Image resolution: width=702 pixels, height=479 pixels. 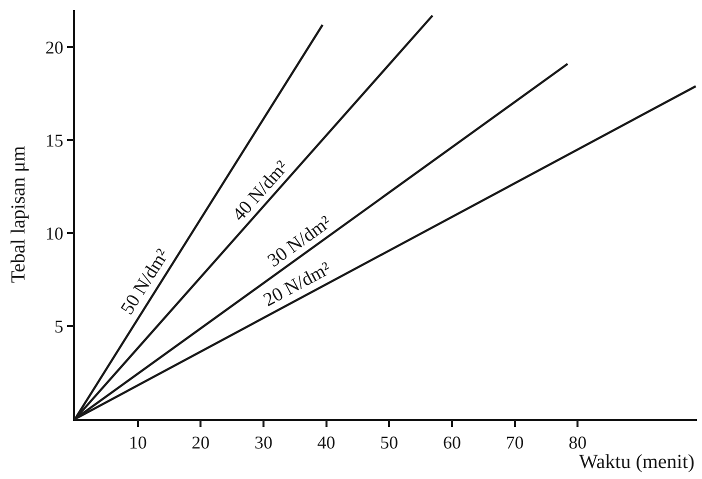 What do you see at coordinates (389, 442) in the screenshot?
I see `x-tick-label: 50` at bounding box center [389, 442].